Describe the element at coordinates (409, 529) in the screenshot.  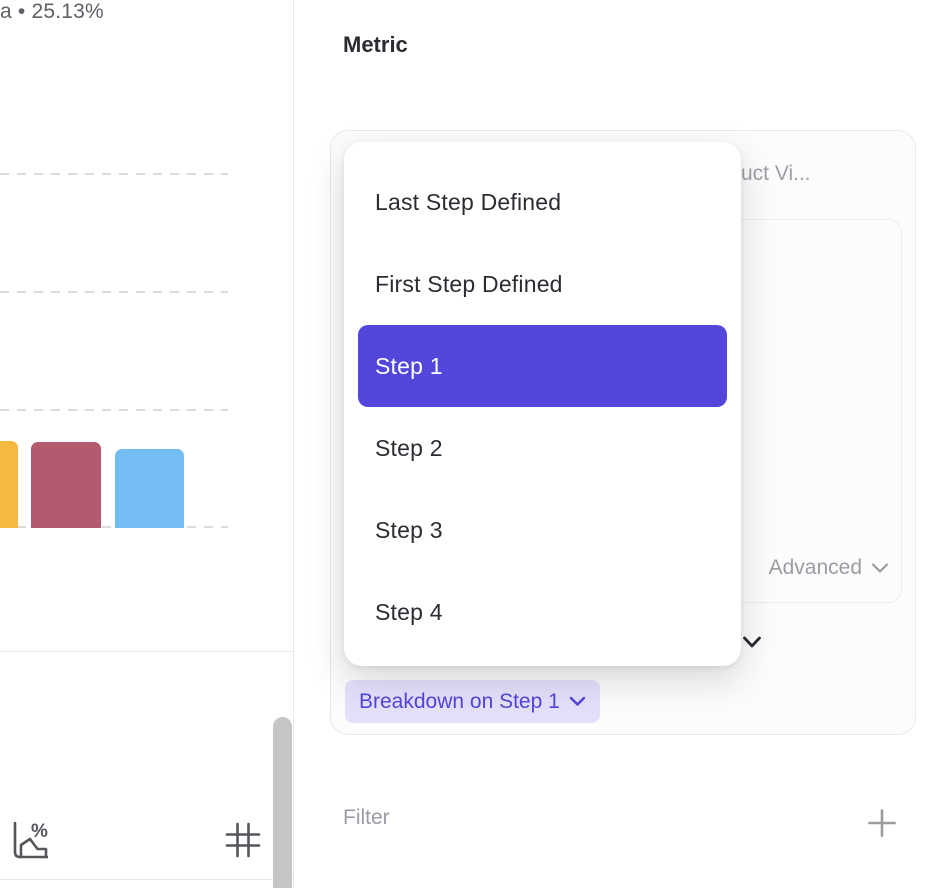
I see `dropdown-option-step-3: Step 3` at that location.